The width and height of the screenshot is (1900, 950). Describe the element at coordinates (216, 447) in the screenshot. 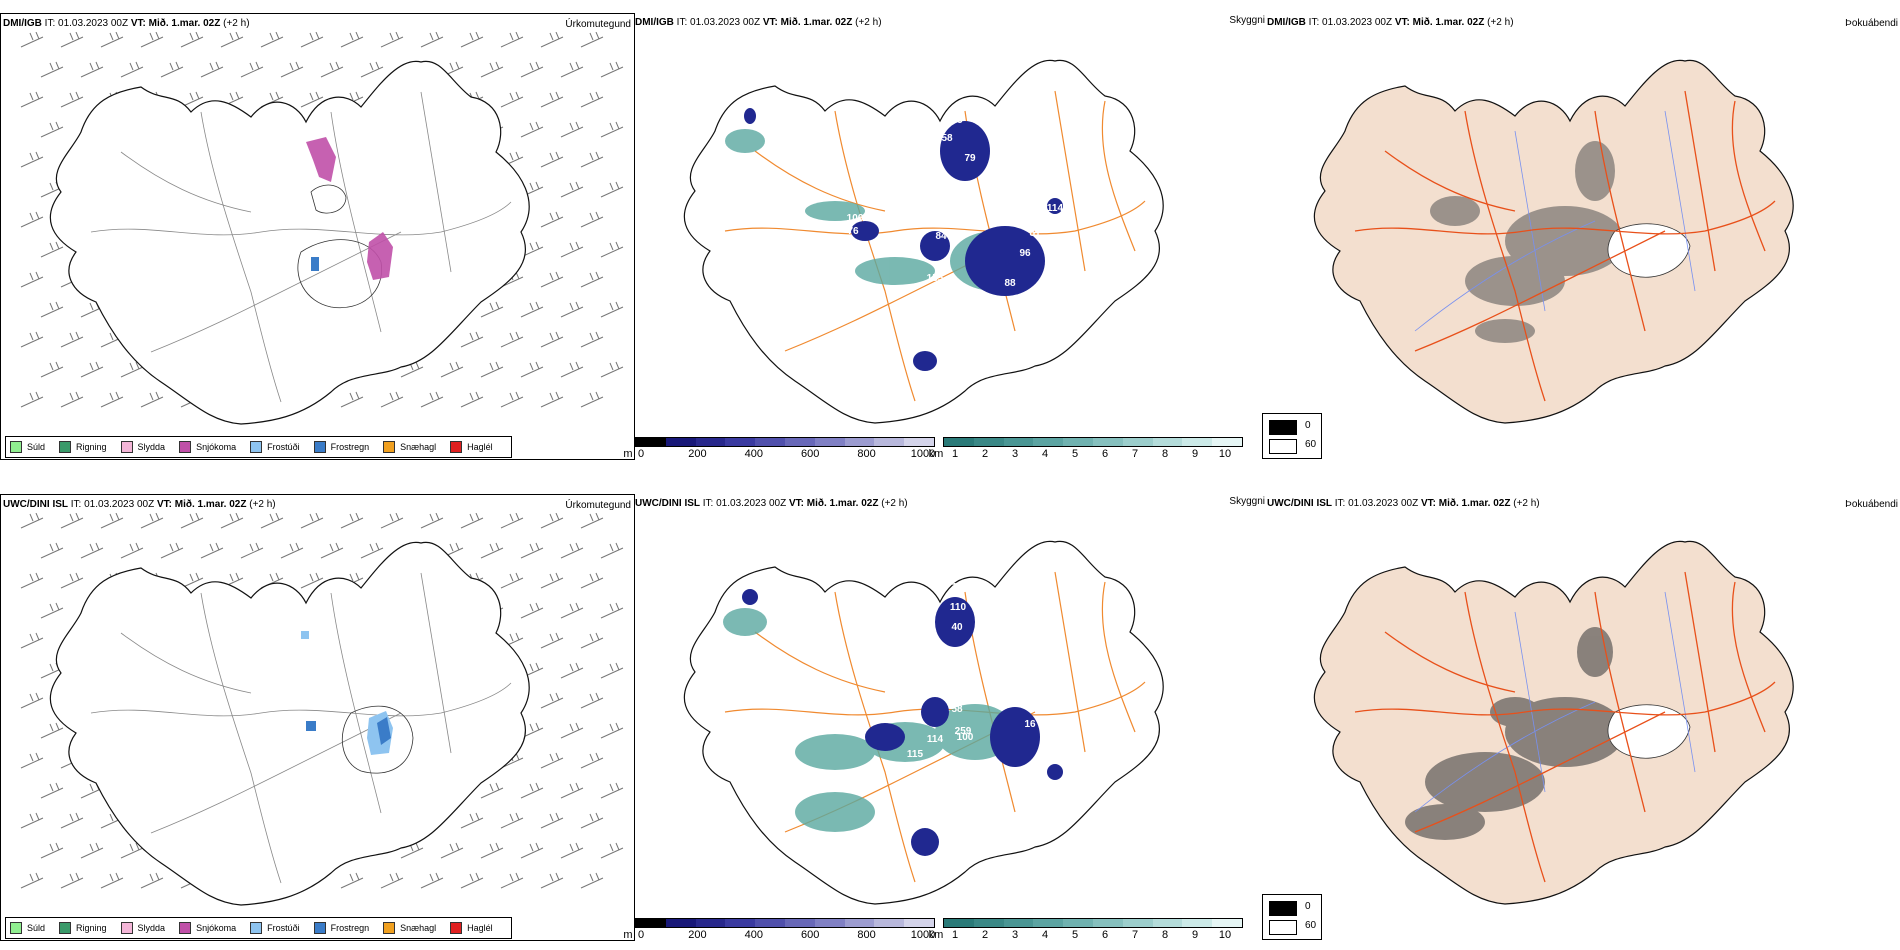

I see `legend-label: Snjókoma` at that location.